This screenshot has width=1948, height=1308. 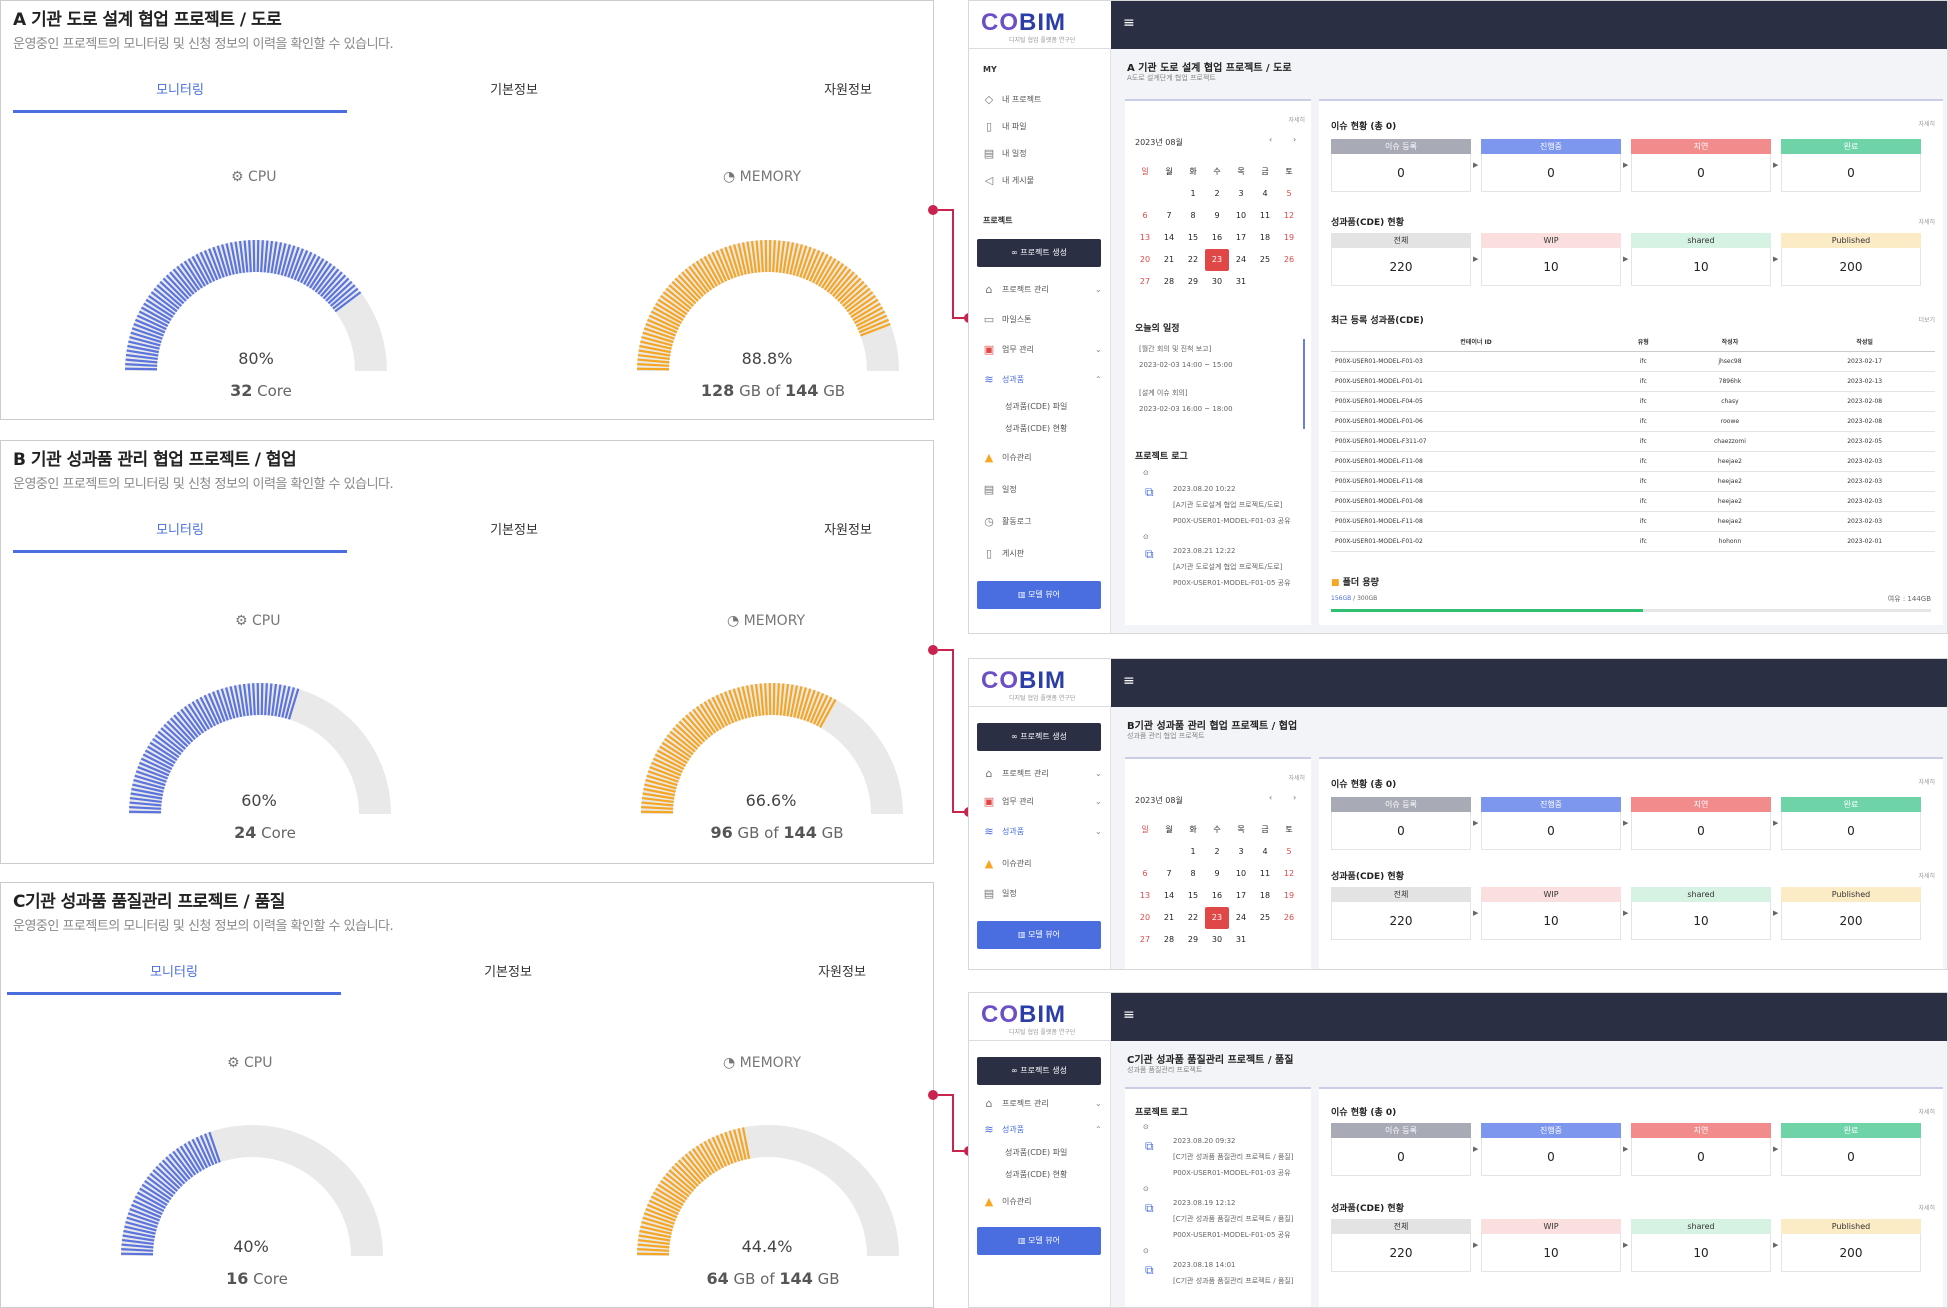 What do you see at coordinates (1009, 180) in the screenshot?
I see `sidebar-item-my-posts: ◁ 내 게시물` at bounding box center [1009, 180].